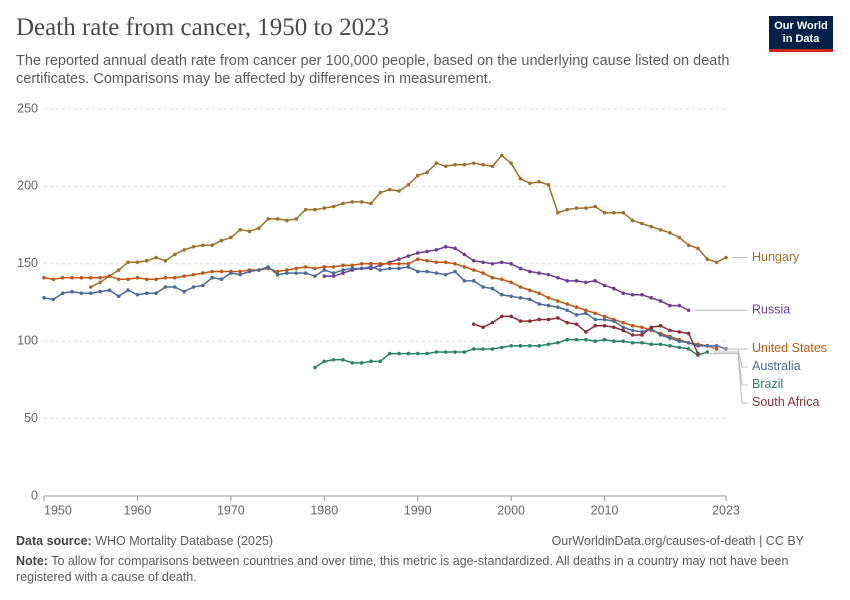 The height and width of the screenshot is (600, 850). Describe the element at coordinates (776, 257) in the screenshot. I see `legend-label: Hungary` at that location.